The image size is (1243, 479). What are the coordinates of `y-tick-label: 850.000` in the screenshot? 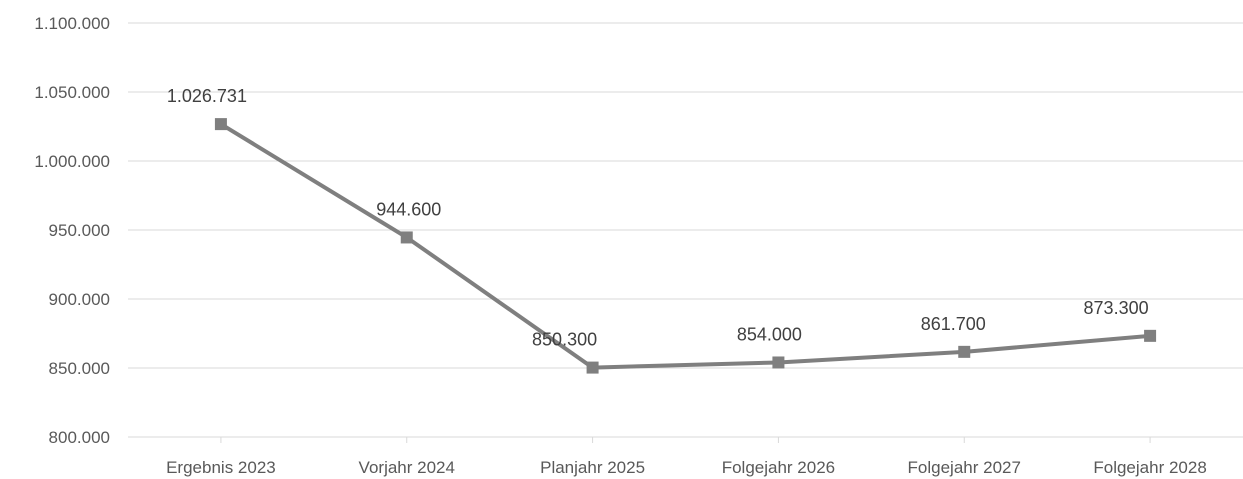 It's located at (79, 368).